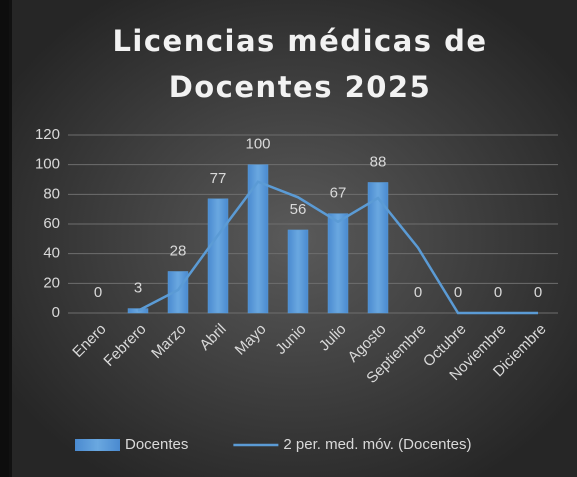  I want to click on data-label: 77, so click(218, 178).